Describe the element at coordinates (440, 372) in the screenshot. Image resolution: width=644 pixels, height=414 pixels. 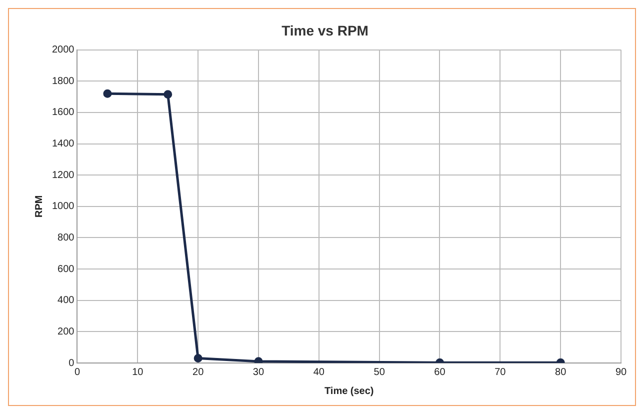
I see `x-tick-label: 60` at that location.